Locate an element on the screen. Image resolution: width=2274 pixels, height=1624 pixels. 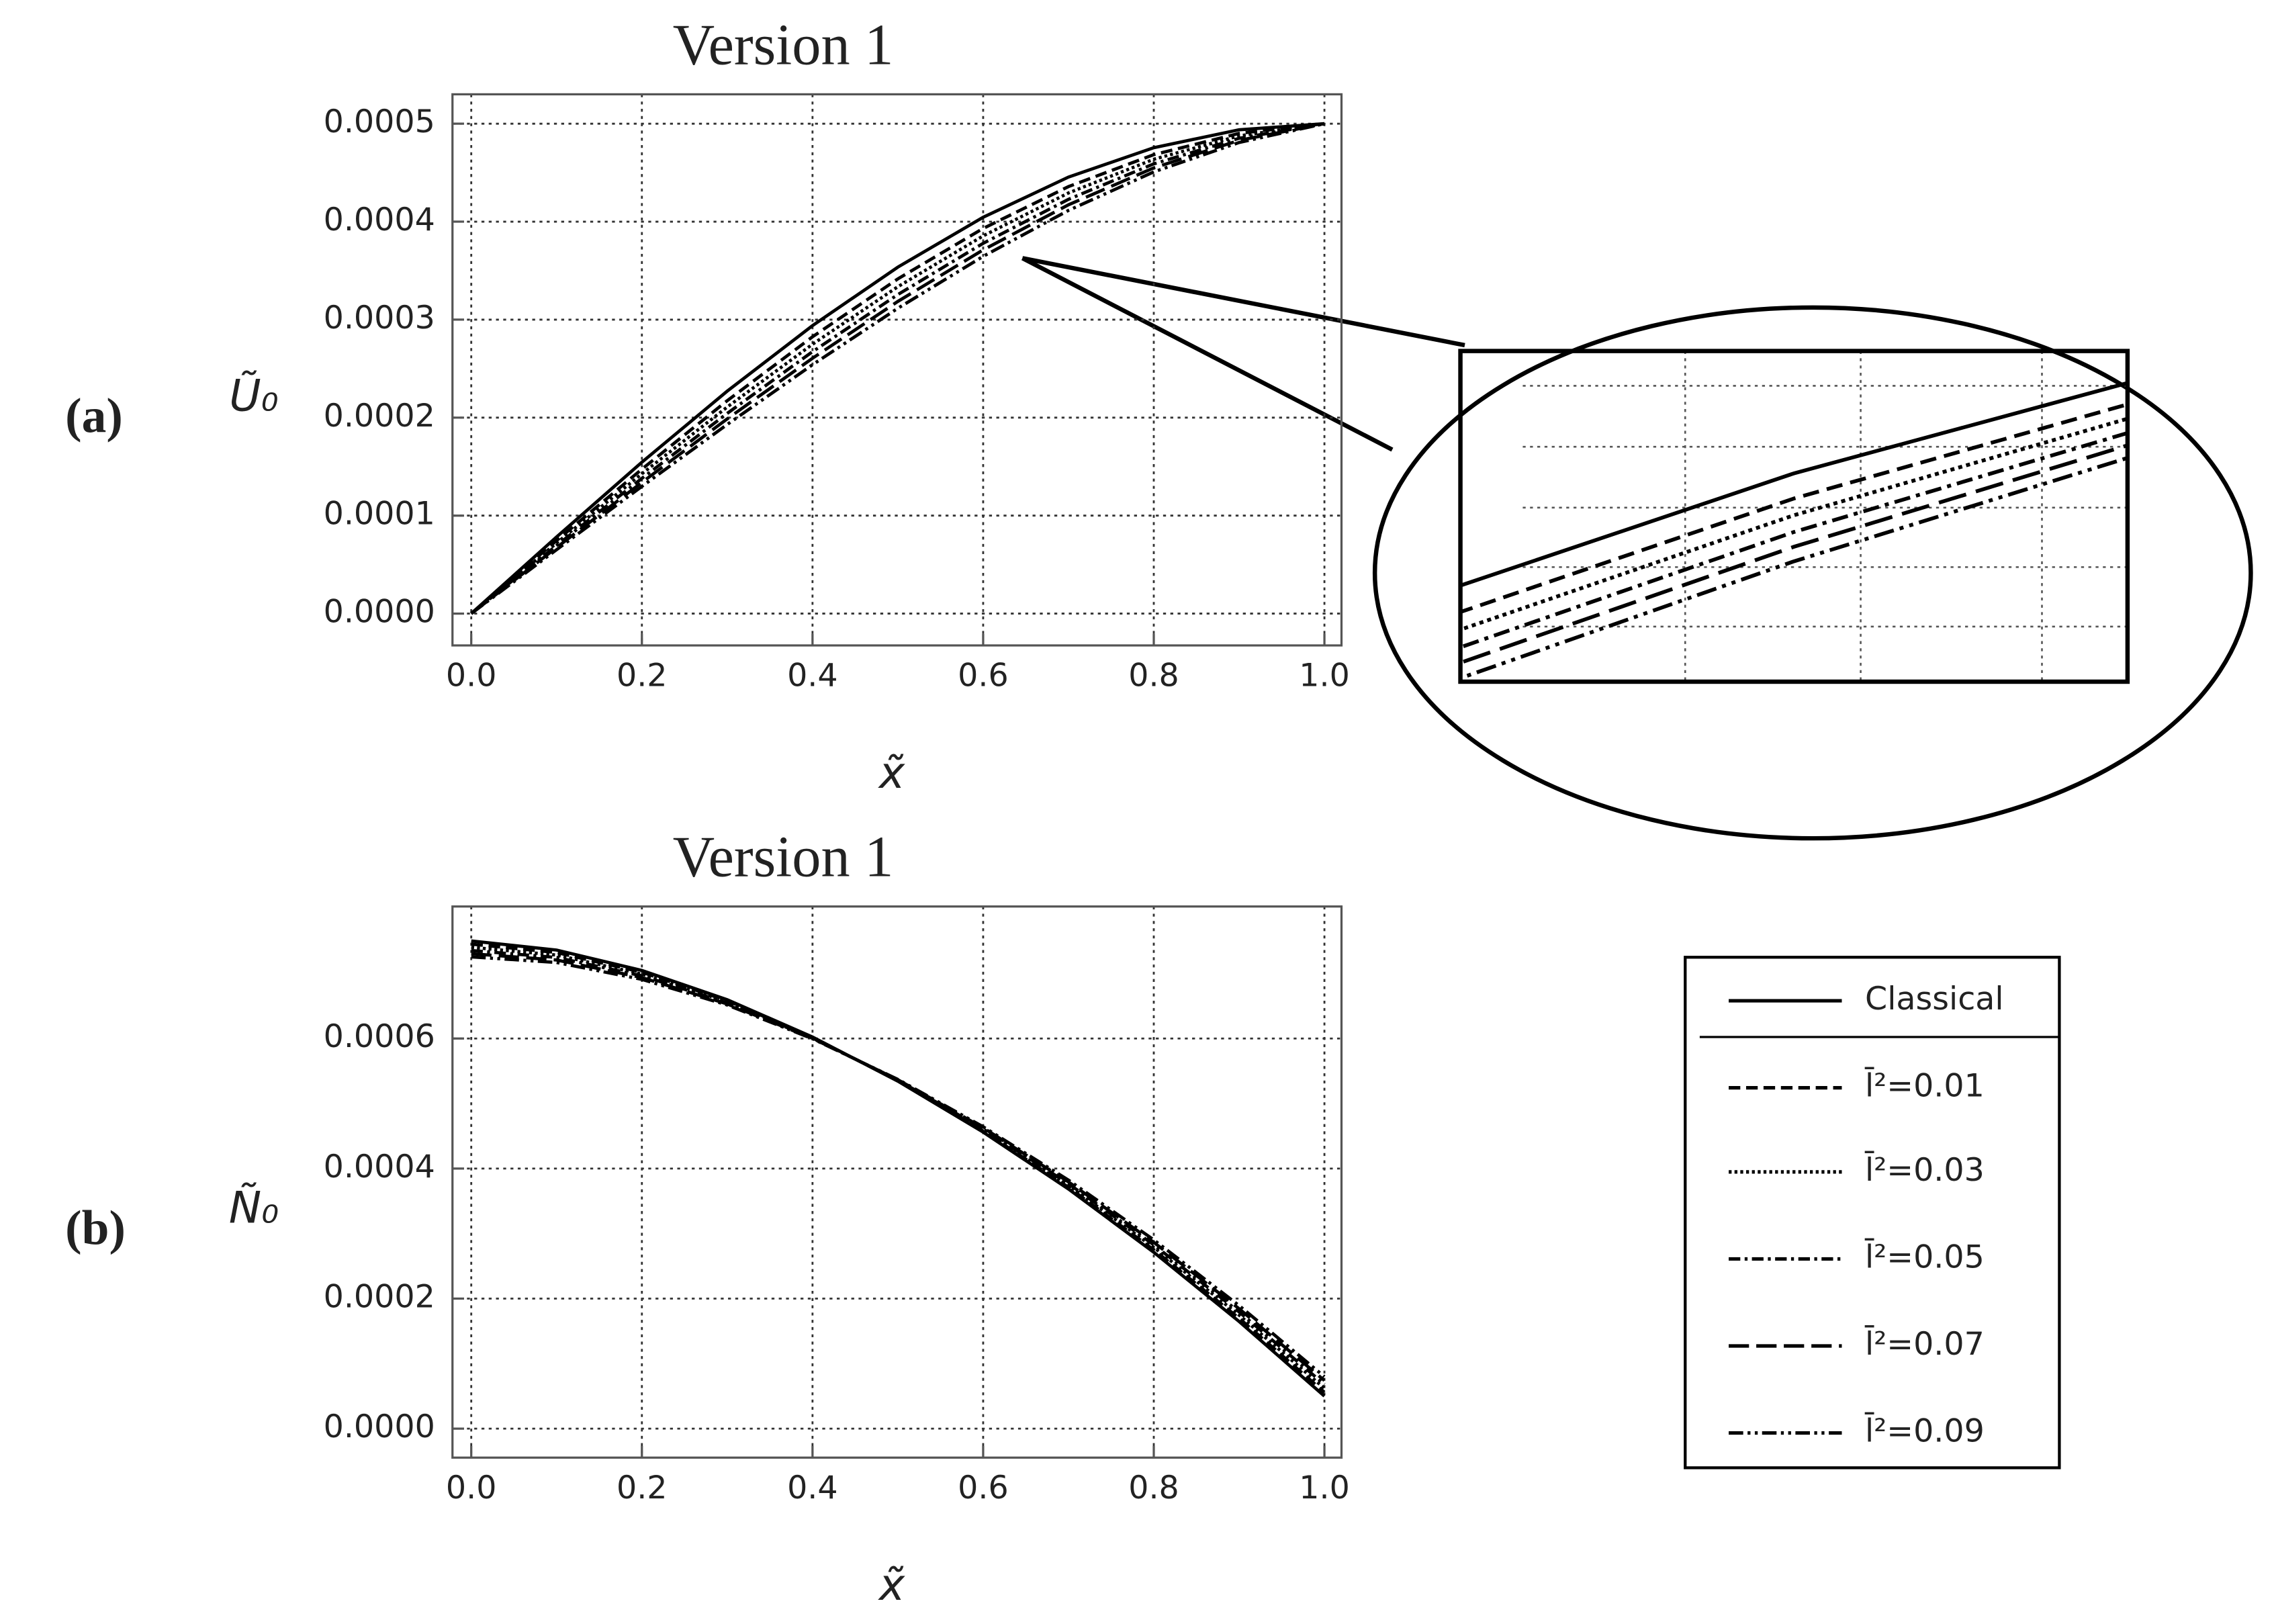
legend-box is located at coordinates (1872, 1213).